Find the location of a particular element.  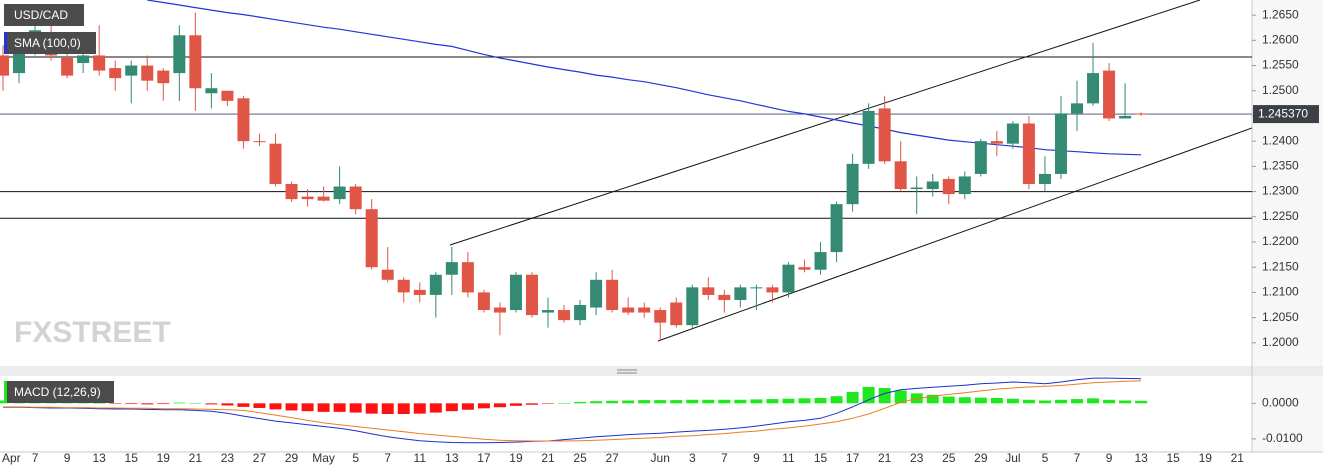

y-tick-label: 1.2150 is located at coordinates (1280, 266).